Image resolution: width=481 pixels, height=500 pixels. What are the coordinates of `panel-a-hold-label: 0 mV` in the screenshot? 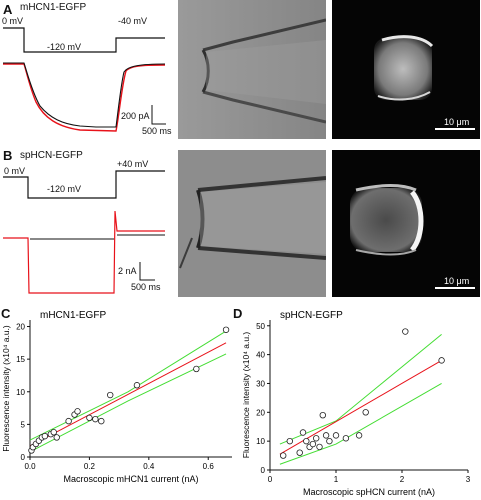 It's located at (13, 21).